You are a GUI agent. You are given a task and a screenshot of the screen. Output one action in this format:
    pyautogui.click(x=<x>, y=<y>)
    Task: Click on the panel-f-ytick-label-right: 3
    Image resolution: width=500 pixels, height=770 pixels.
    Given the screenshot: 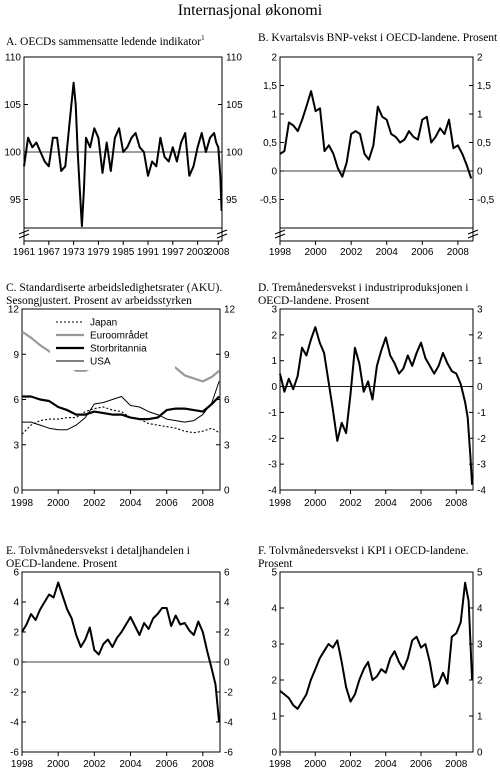 What is the action you would take?
    pyautogui.click(x=480, y=645)
    